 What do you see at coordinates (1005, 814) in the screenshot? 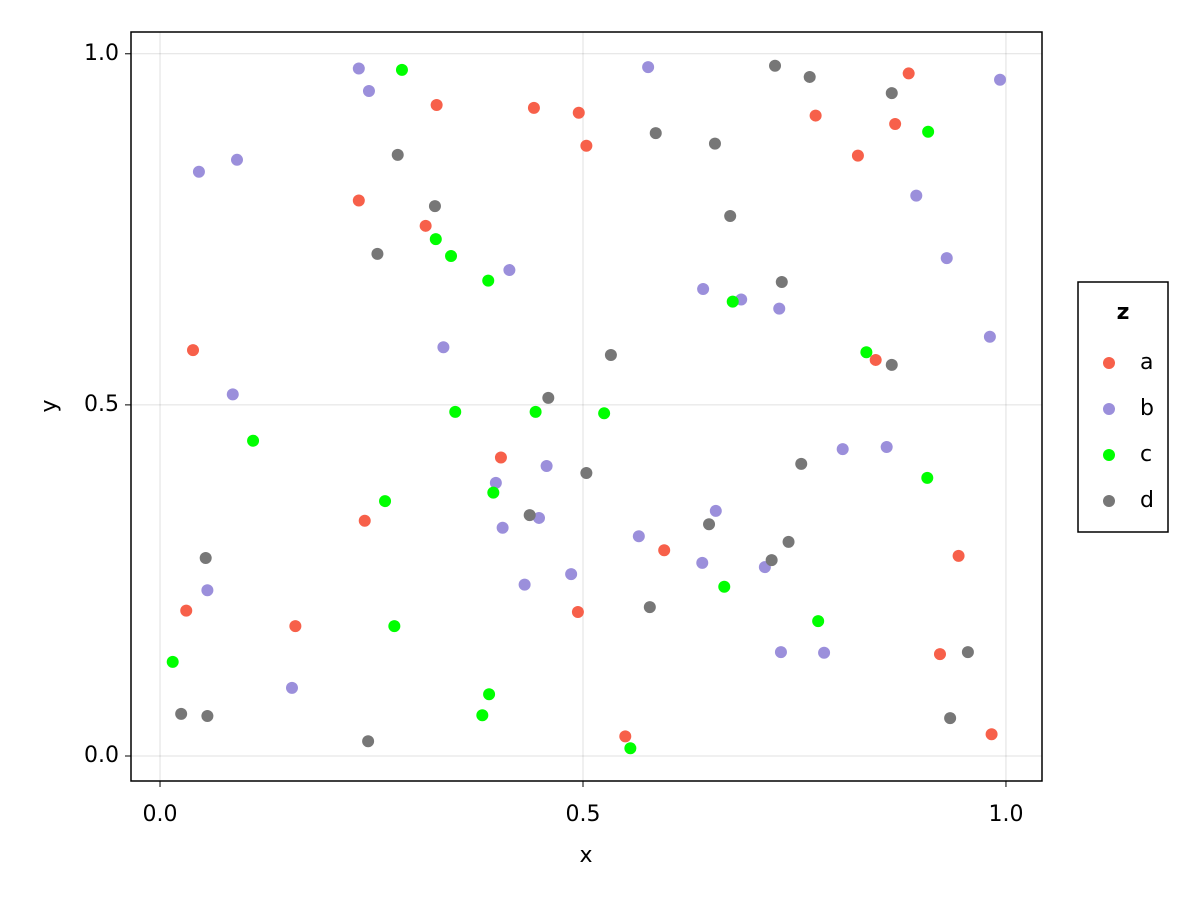
I see `x-tick-label: 1.0` at bounding box center [1005, 814].